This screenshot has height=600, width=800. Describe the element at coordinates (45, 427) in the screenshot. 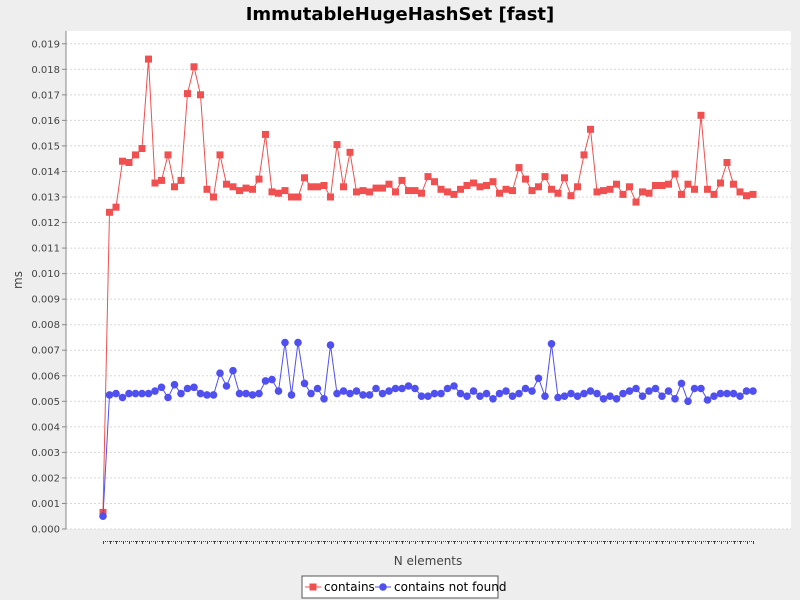

I see `y-tick-label: 0.004` at that location.